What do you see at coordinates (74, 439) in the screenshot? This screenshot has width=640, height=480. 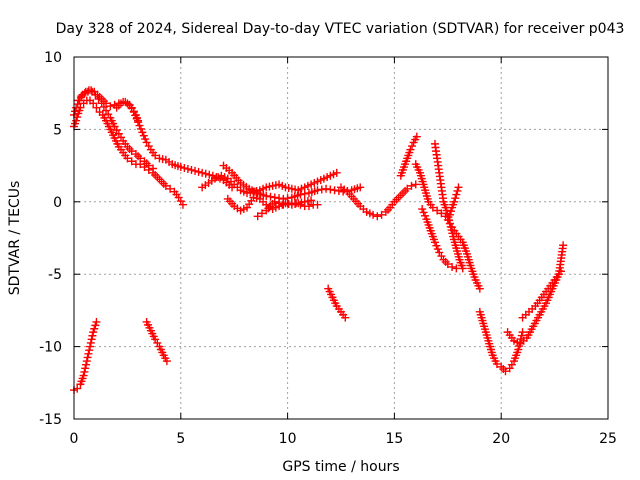 I see `x-tick-label: 0` at bounding box center [74, 439].